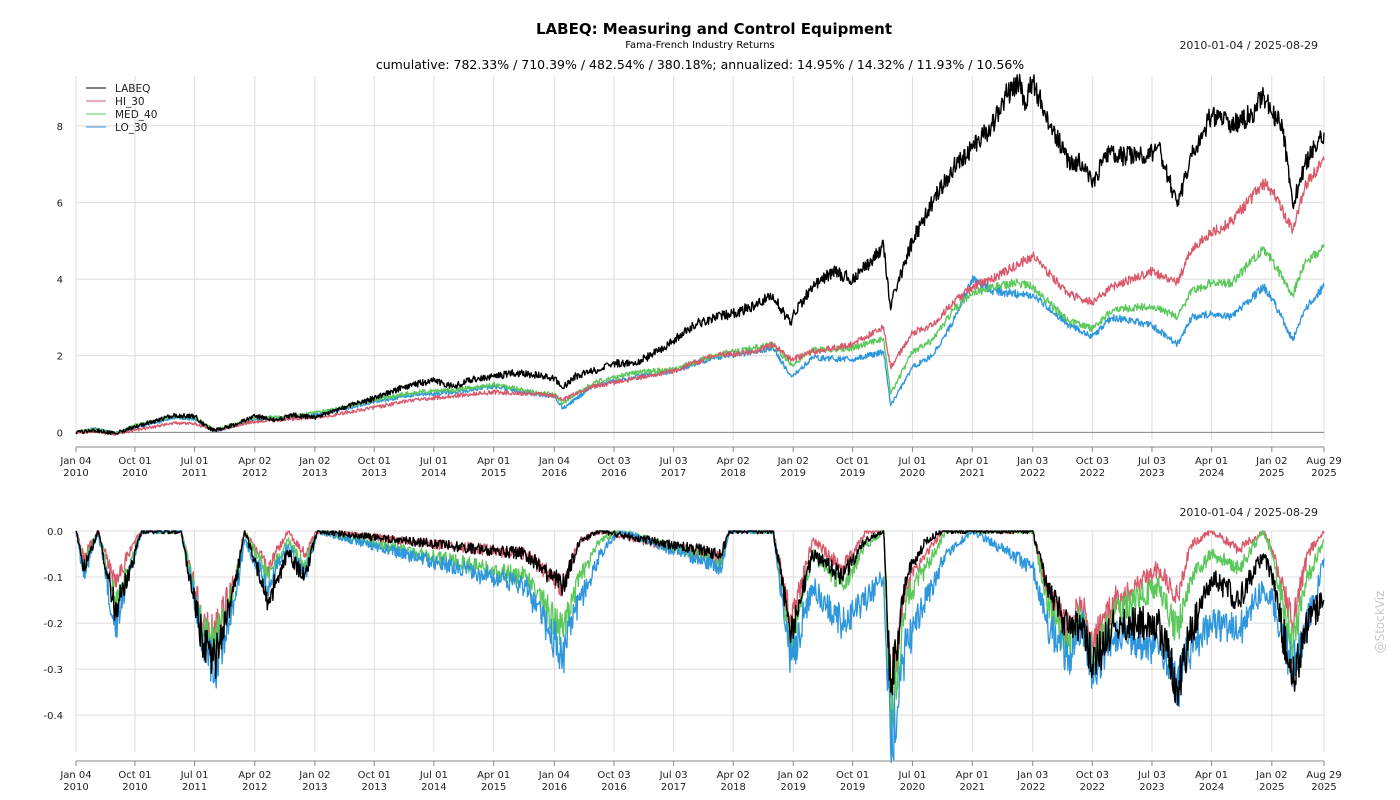  Describe the element at coordinates (130, 102) in the screenshot. I see `legend-label-hi-30: HI_30` at that location.